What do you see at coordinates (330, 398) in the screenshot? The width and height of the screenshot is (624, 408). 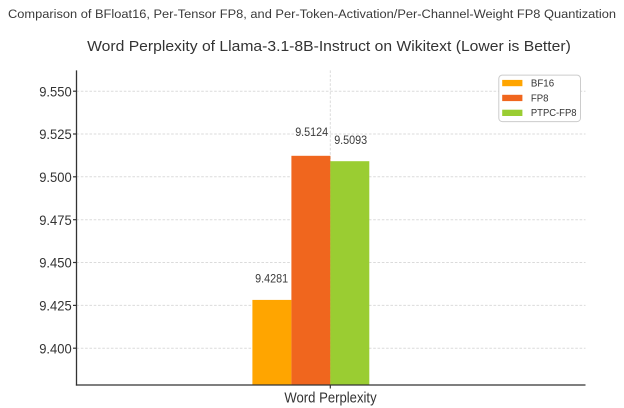 I see `svg-text: Word Perplexity` at bounding box center [330, 398].